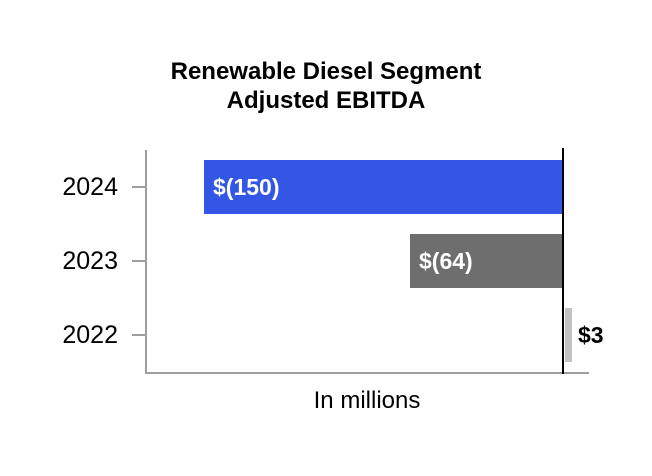 This screenshot has width=652, height=476. What do you see at coordinates (139, 261) in the screenshot?
I see `axis-tick-2023` at bounding box center [139, 261].